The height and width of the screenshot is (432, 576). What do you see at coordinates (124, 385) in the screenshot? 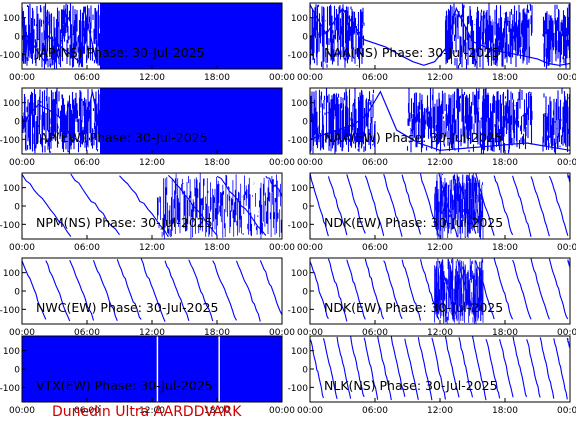
I see `panel-title: VTX(EW) Phase: 30-Jul-2025` at bounding box center [124, 385].